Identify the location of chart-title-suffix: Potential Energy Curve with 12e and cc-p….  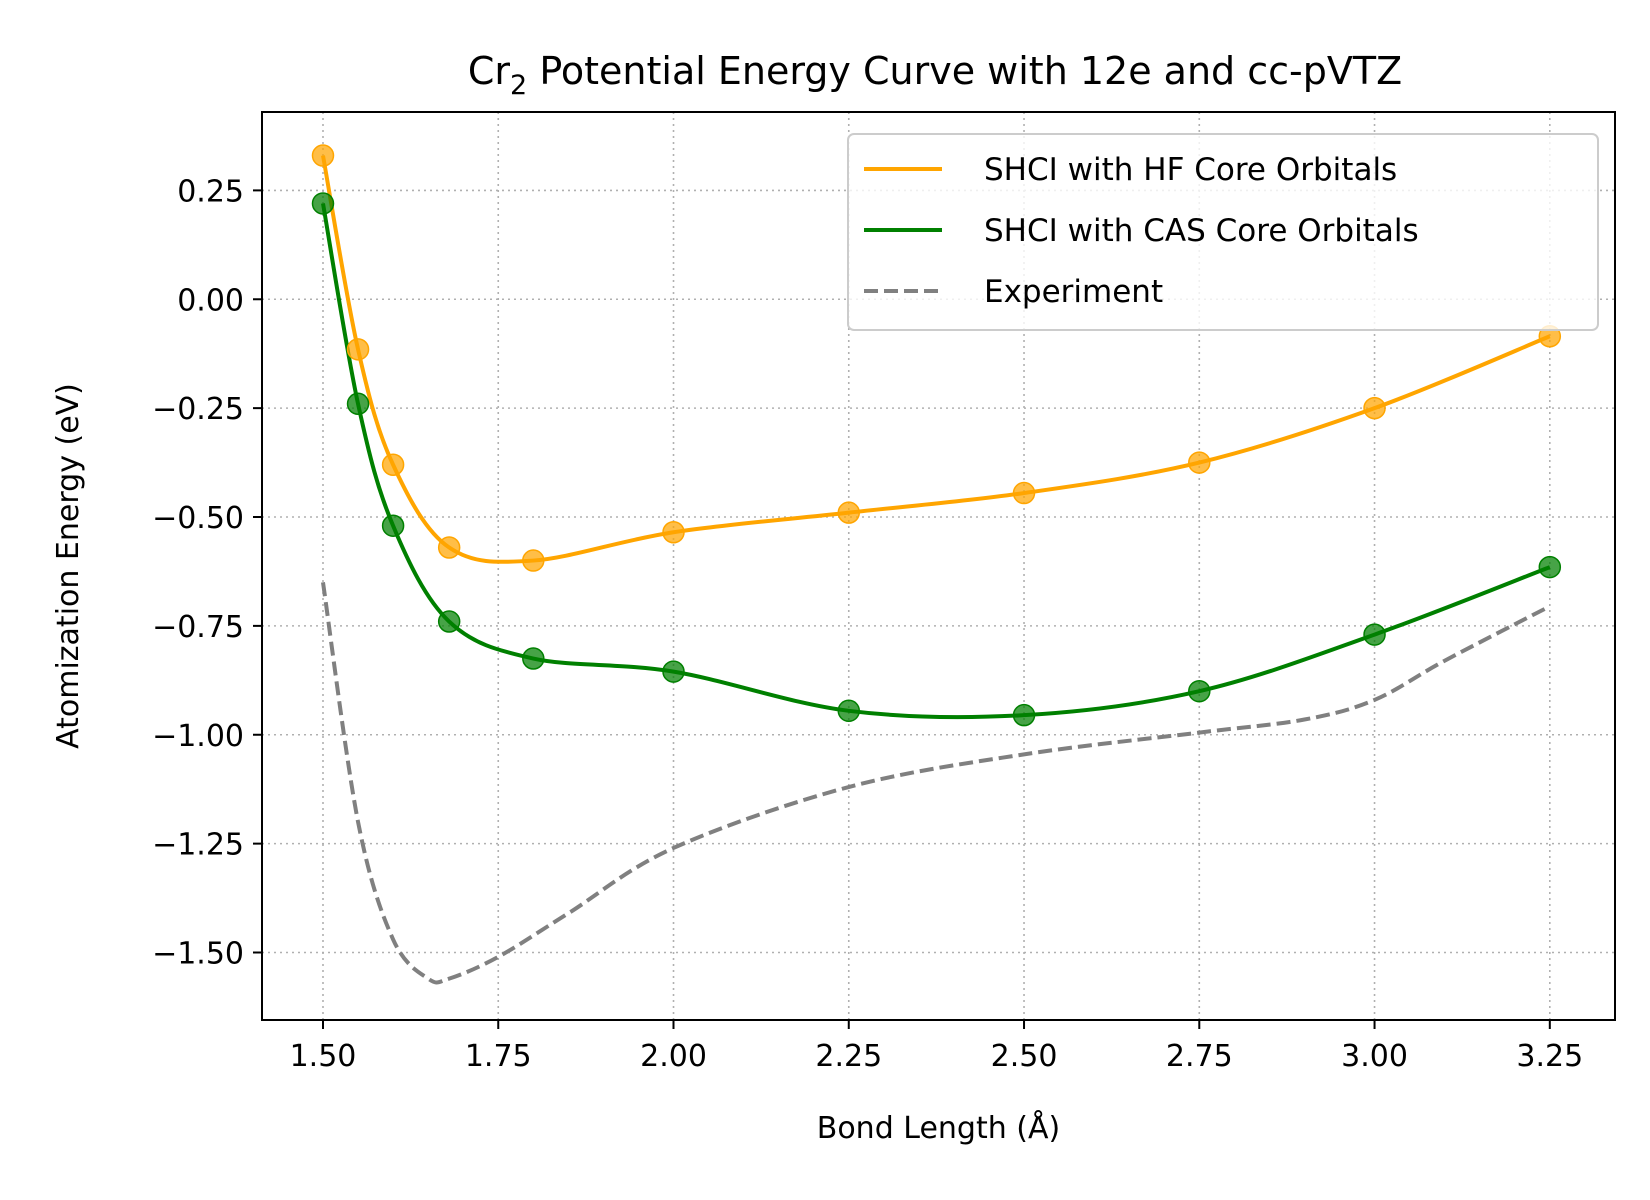
(964, 71).